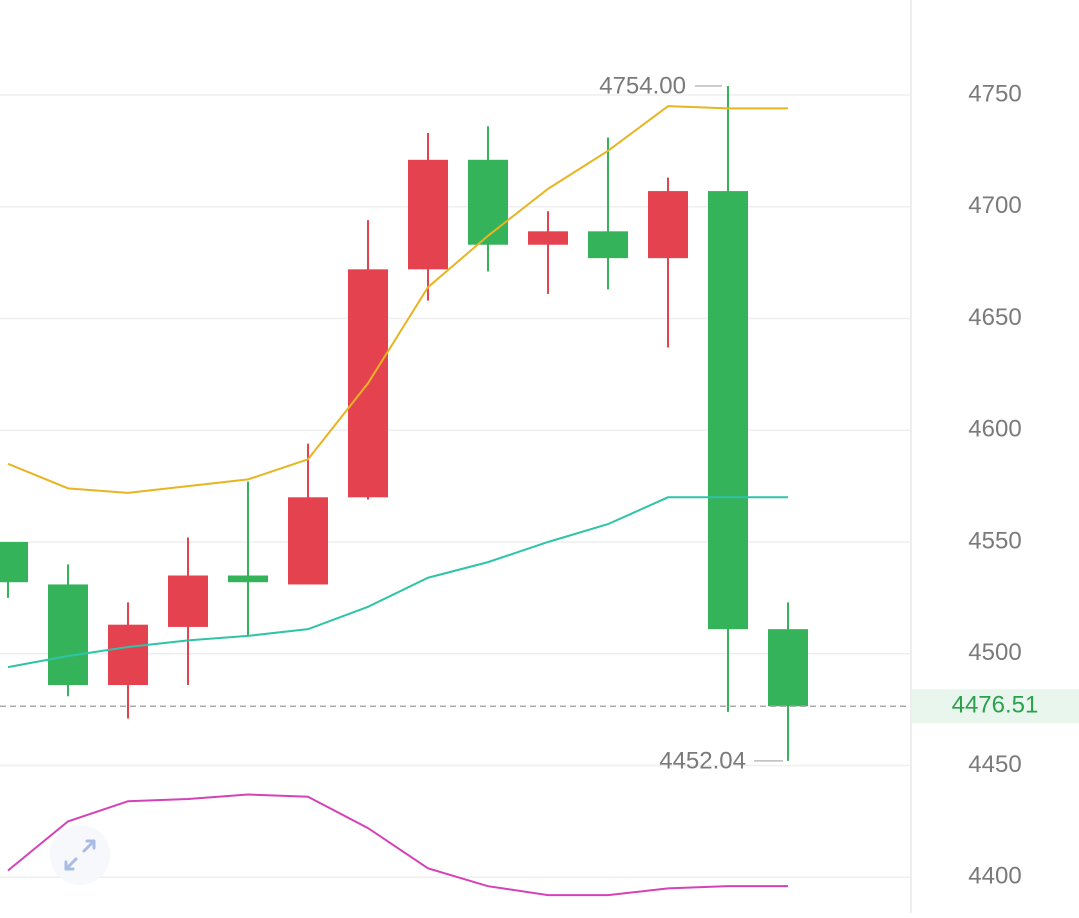  I want to click on y-tick-label: 4600, so click(994, 429).